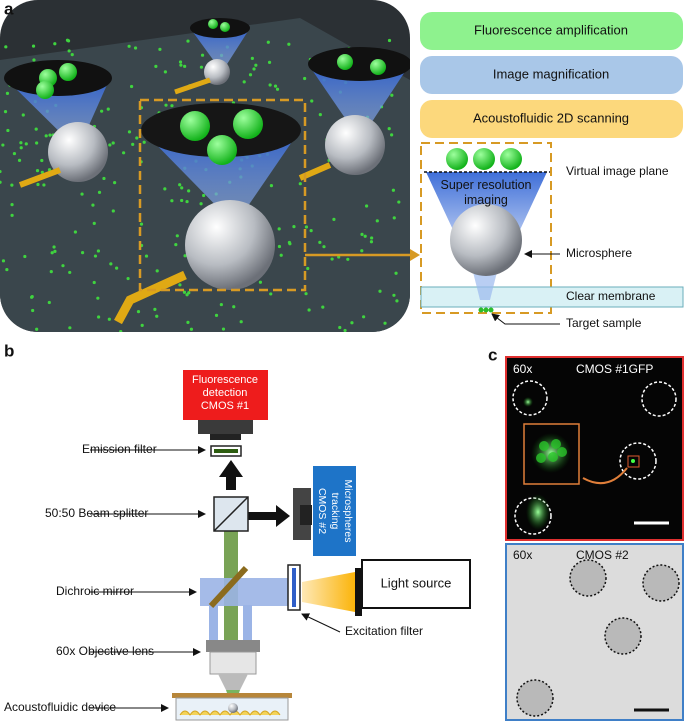  I want to click on box-text: Fluorescence amplification, so click(551, 29).